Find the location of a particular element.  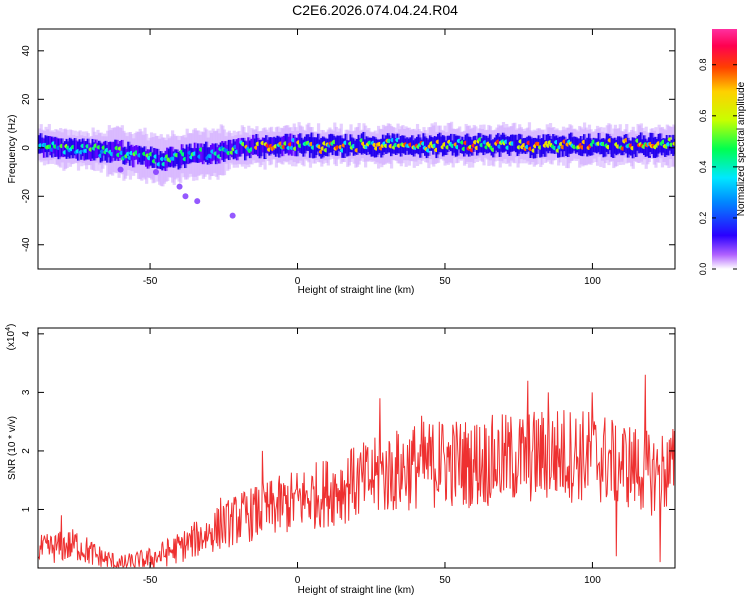

heatmap-hotspot is located at coordinates (673, 144).